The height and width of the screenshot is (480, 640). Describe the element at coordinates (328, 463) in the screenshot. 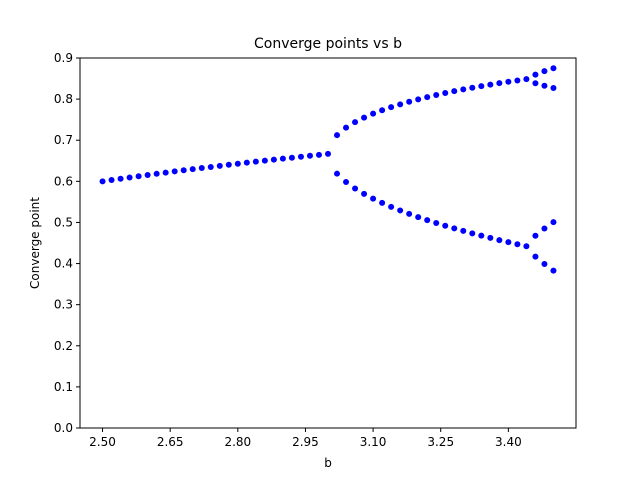

I see `x-axis-label: b` at that location.